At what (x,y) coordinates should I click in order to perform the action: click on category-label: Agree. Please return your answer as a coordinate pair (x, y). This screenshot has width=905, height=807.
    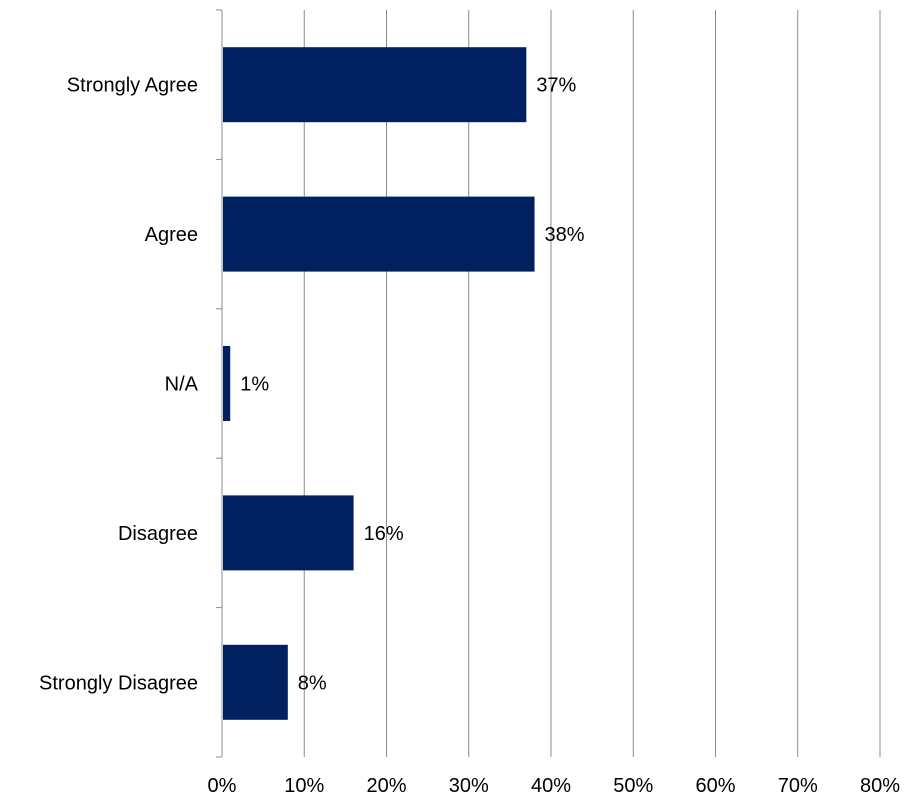
    Looking at the image, I should click on (171, 235).